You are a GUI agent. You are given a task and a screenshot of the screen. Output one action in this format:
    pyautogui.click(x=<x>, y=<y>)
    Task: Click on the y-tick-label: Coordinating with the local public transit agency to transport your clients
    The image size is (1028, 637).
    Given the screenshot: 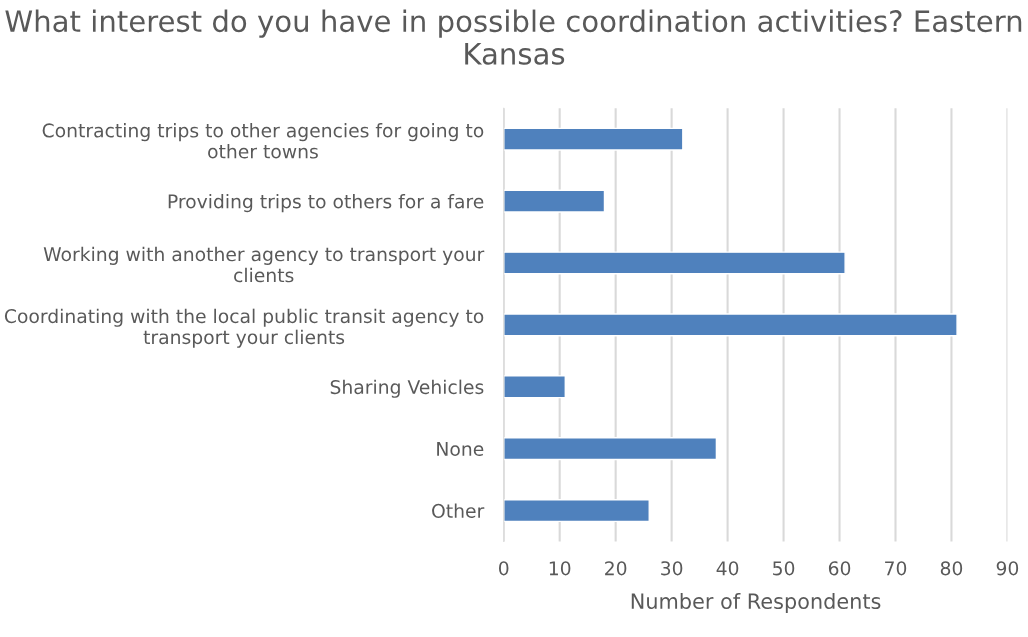 What is the action you would take?
    pyautogui.click(x=244, y=328)
    